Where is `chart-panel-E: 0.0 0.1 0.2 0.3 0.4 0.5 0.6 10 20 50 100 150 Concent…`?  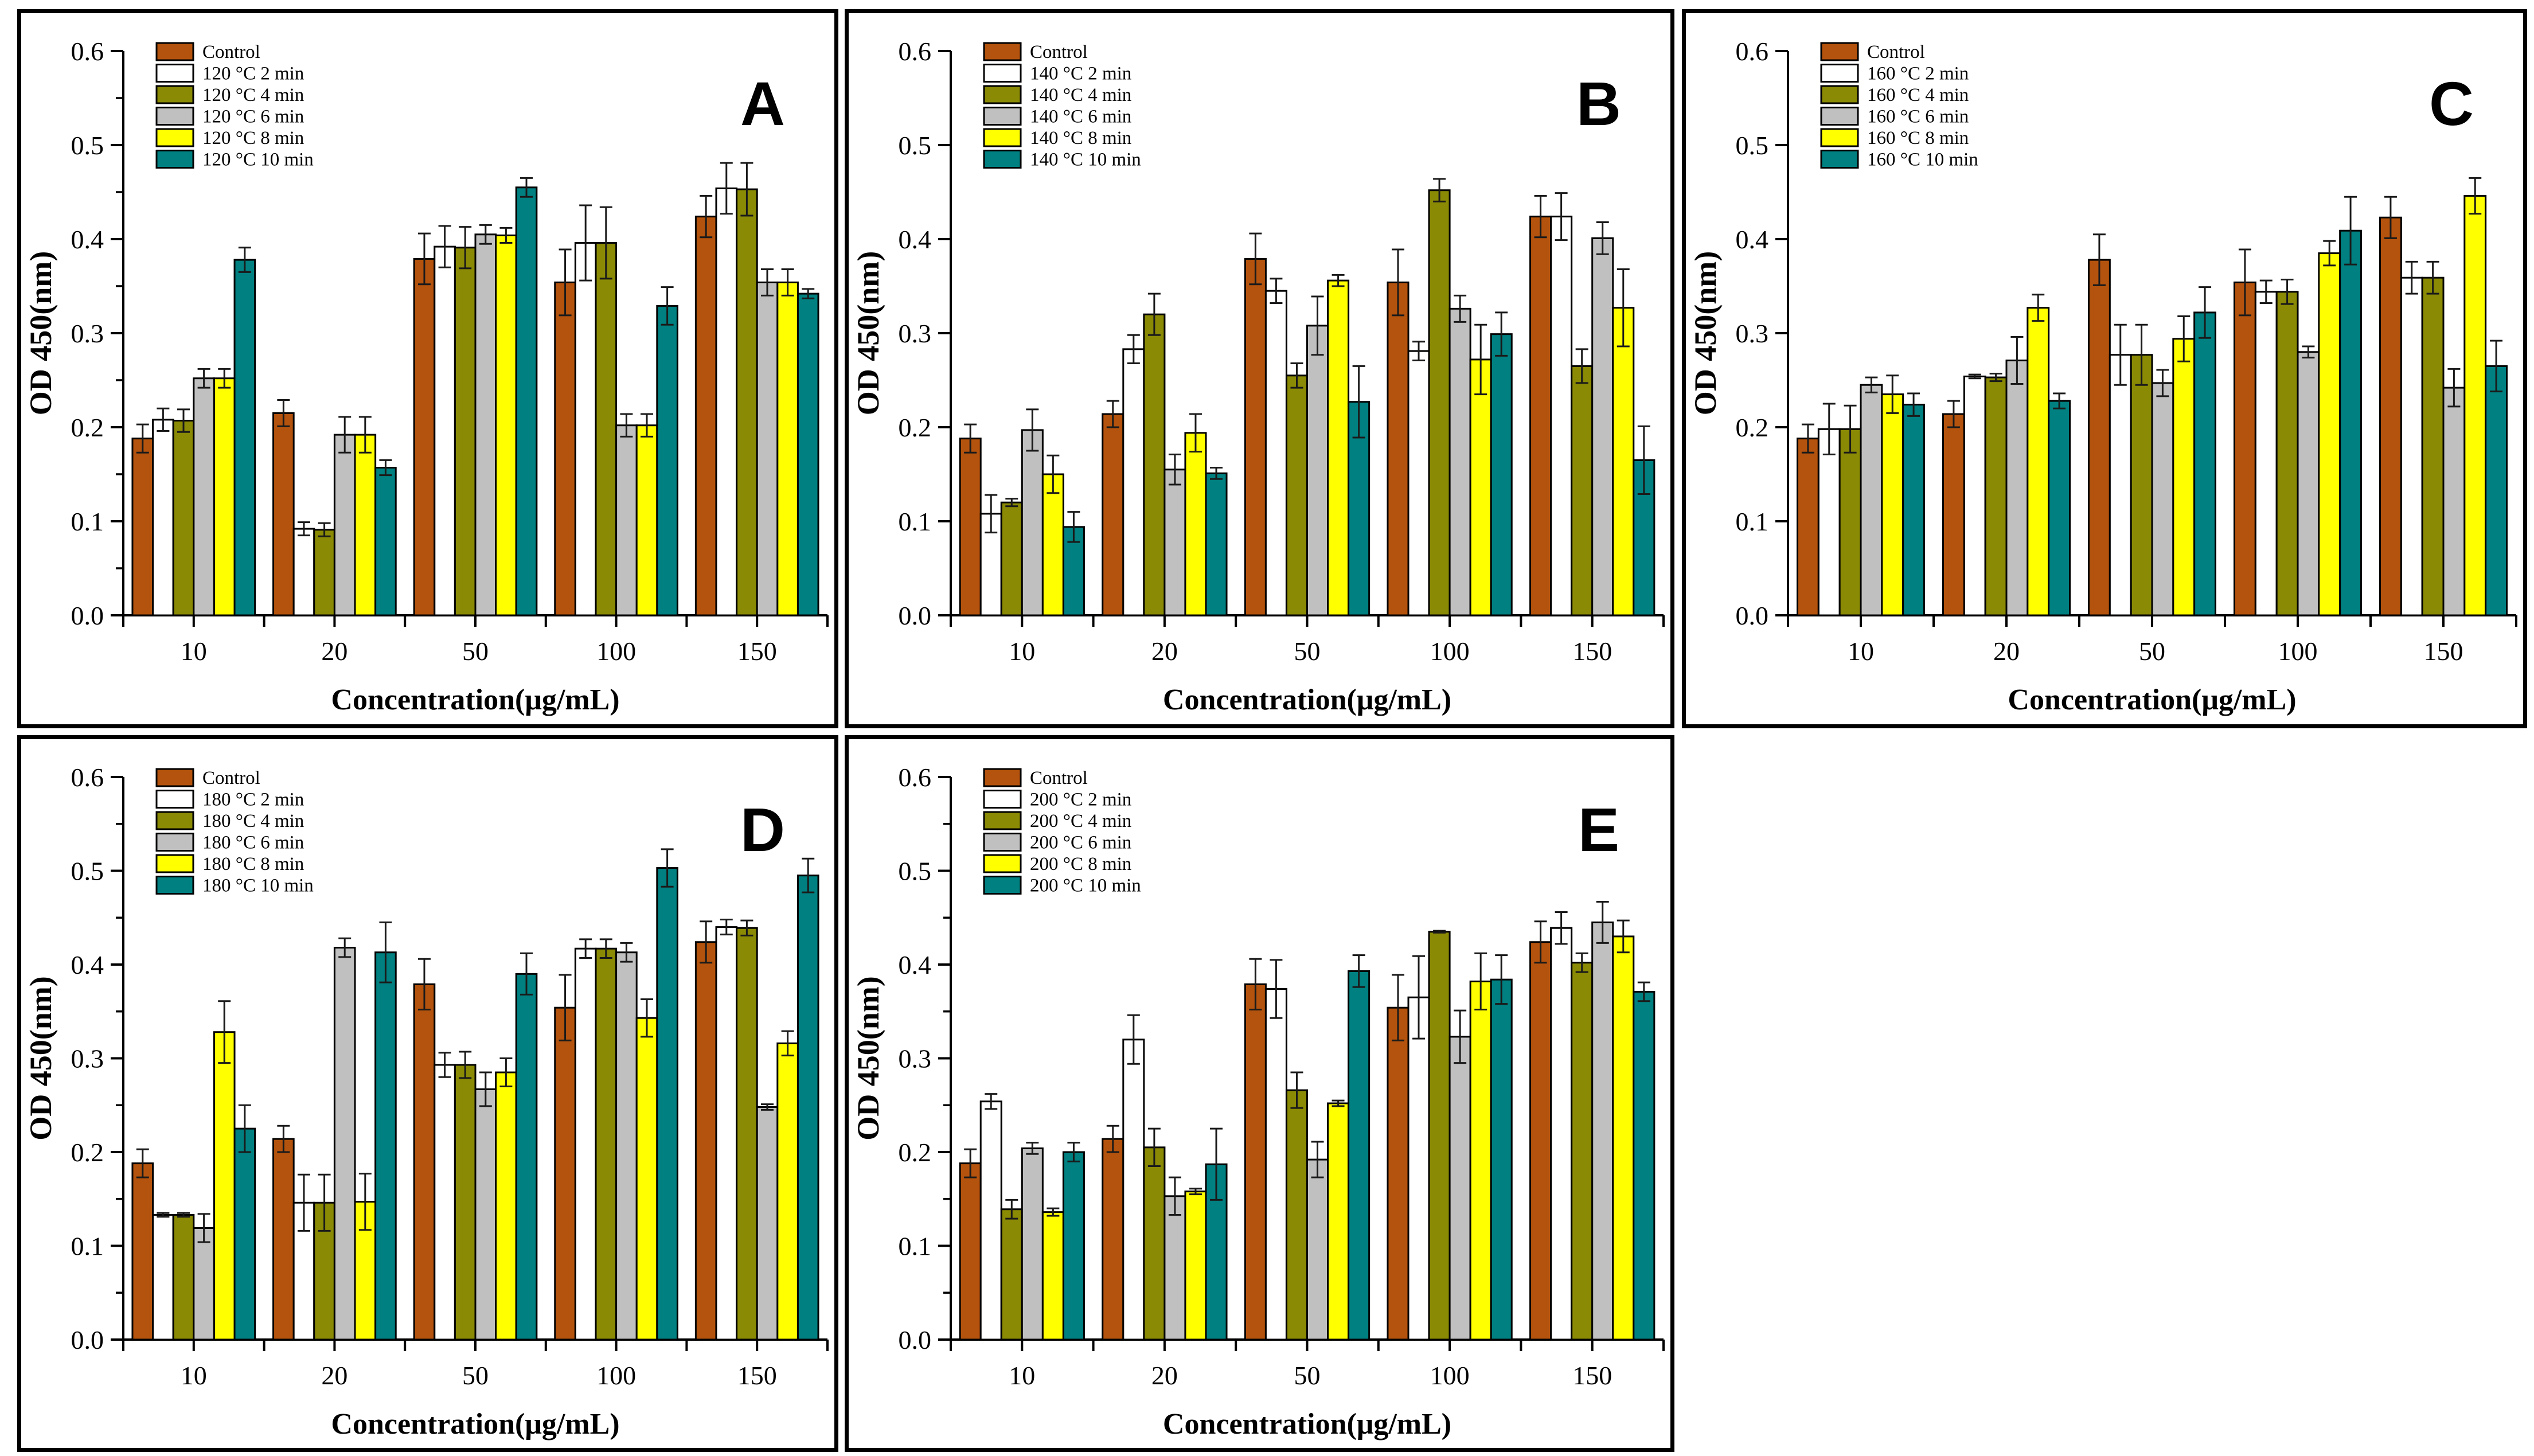
chart-panel-E: 0.0 0.1 0.2 0.3 0.4 0.5 0.6 10 20 50 100 150 Concent… is located at coordinates (1258, 1102).